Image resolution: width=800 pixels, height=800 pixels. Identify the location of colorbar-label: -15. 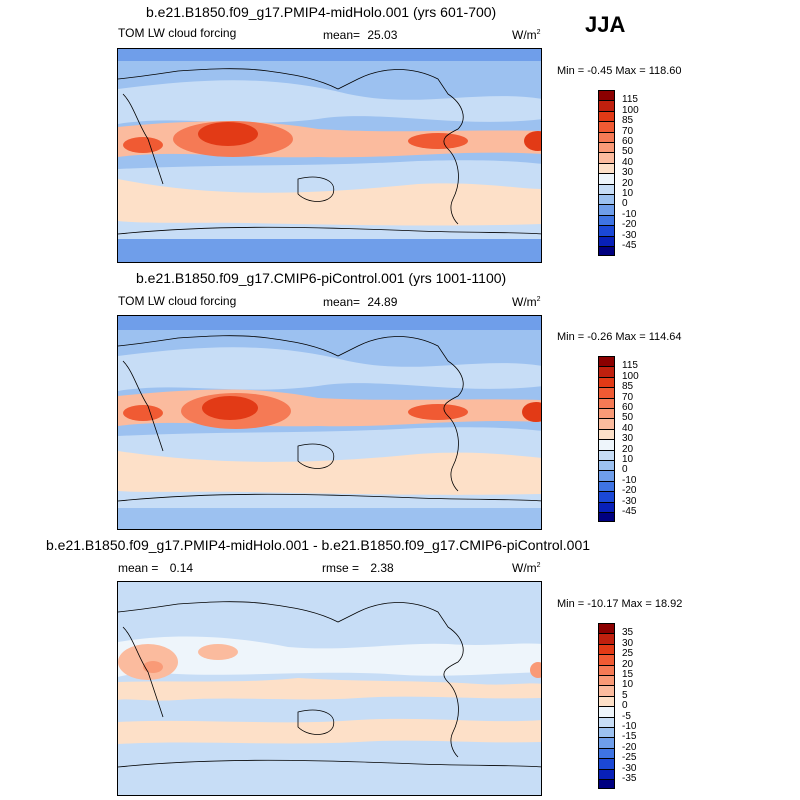
(629, 737).